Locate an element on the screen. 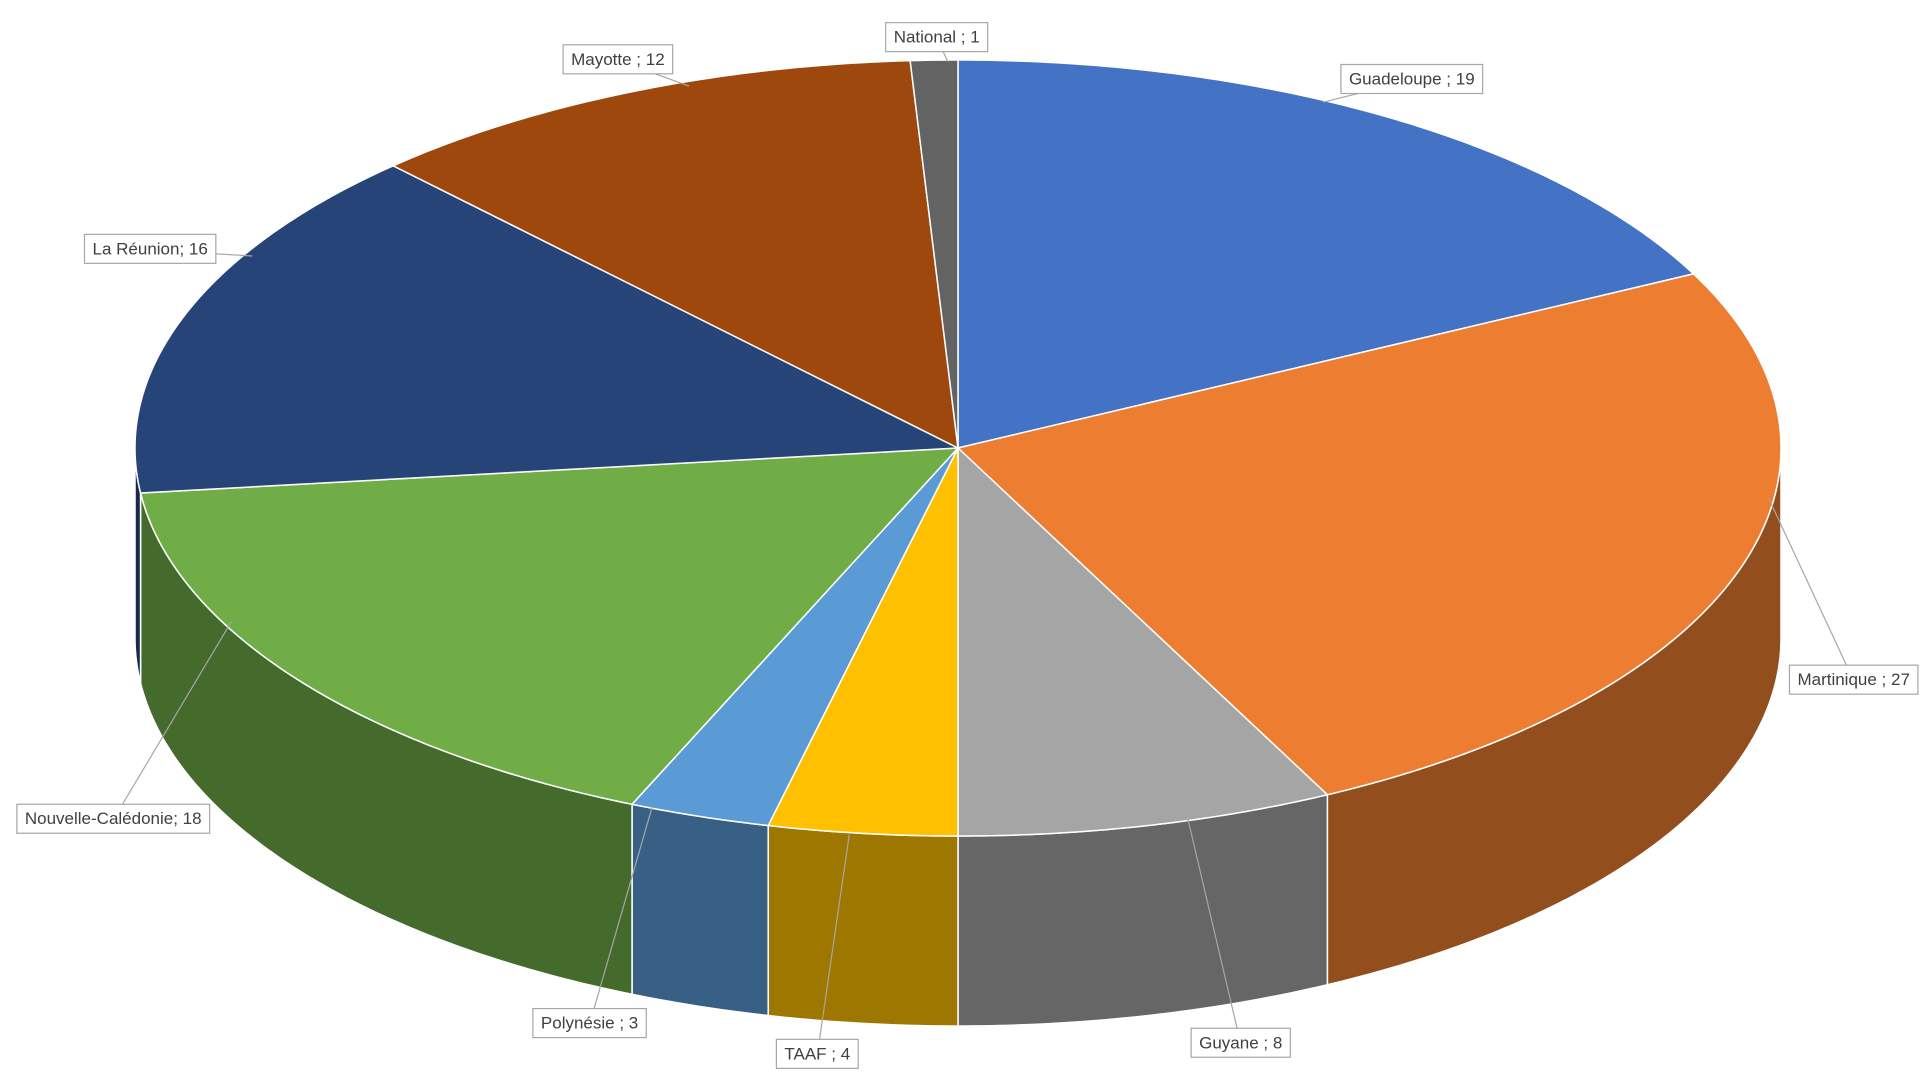 The image size is (1930, 1080). data-label-text: TAAF ; 4 is located at coordinates (817, 1053).